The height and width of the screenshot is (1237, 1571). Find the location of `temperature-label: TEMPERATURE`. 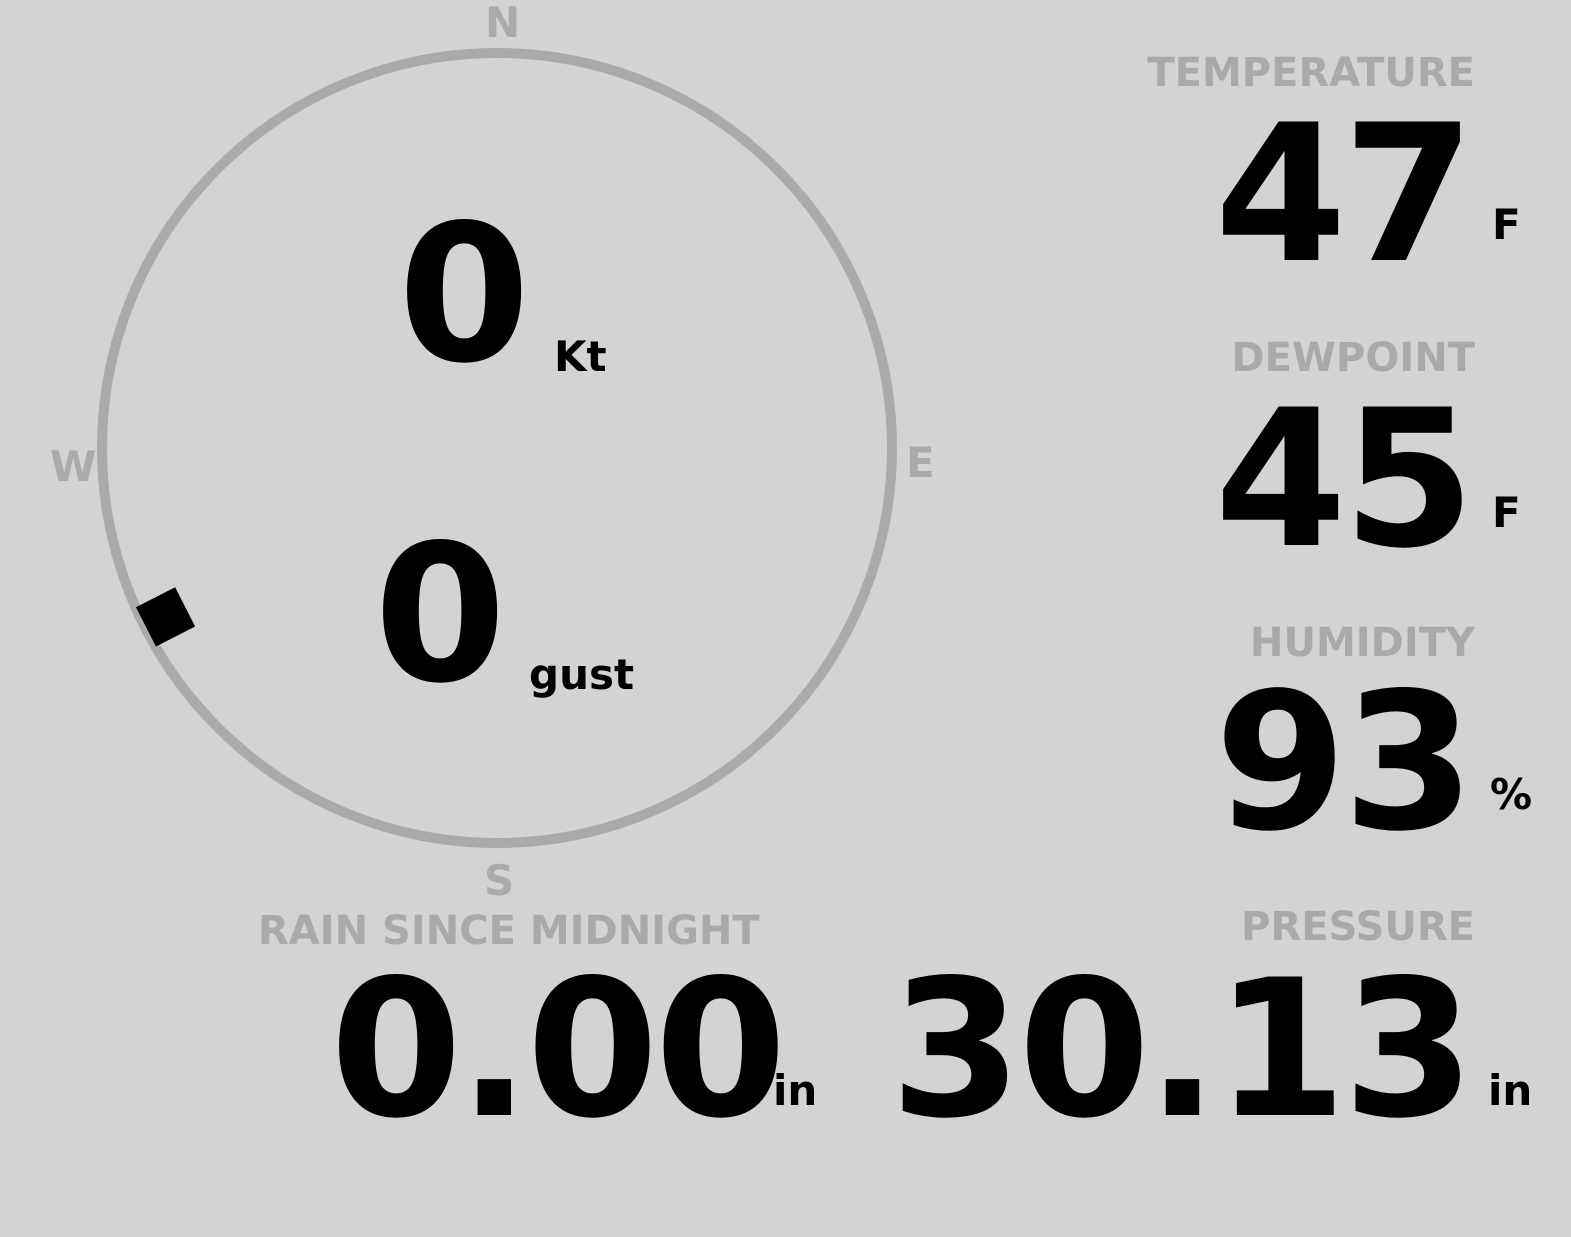

temperature-label: TEMPERATURE is located at coordinates (1311, 73).